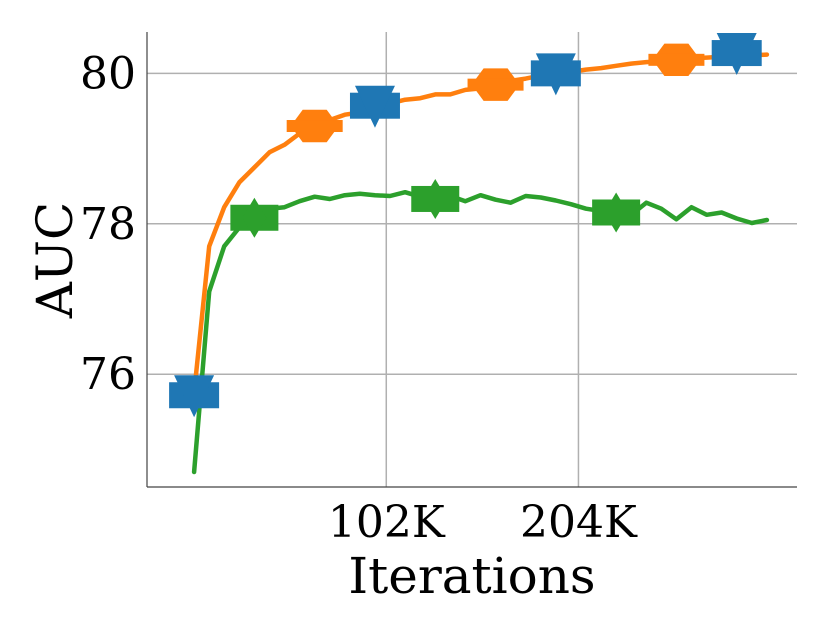 This screenshot has width=830, height=638. I want to click on x-axis-label: Iterations, so click(471, 576).